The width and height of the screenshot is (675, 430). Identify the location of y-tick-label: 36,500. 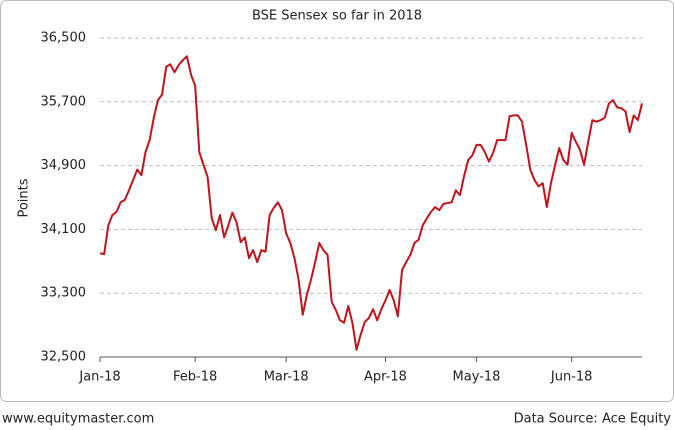
(64, 38).